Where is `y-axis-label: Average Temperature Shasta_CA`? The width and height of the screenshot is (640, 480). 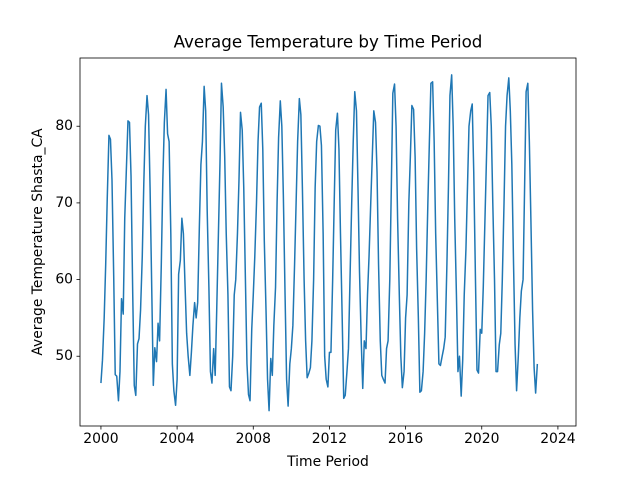
y-axis-label: Average Temperature Shasta_CA is located at coordinates (38, 242).